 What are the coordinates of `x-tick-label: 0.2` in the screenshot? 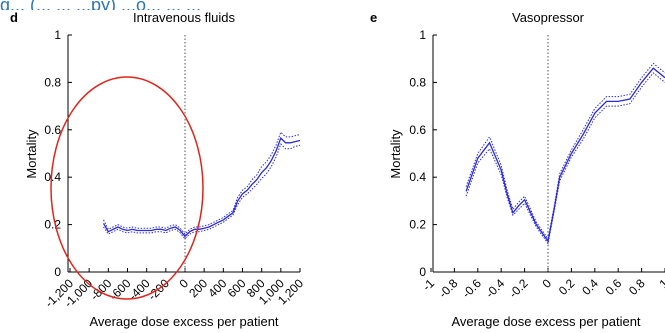 It's located at (567, 287).